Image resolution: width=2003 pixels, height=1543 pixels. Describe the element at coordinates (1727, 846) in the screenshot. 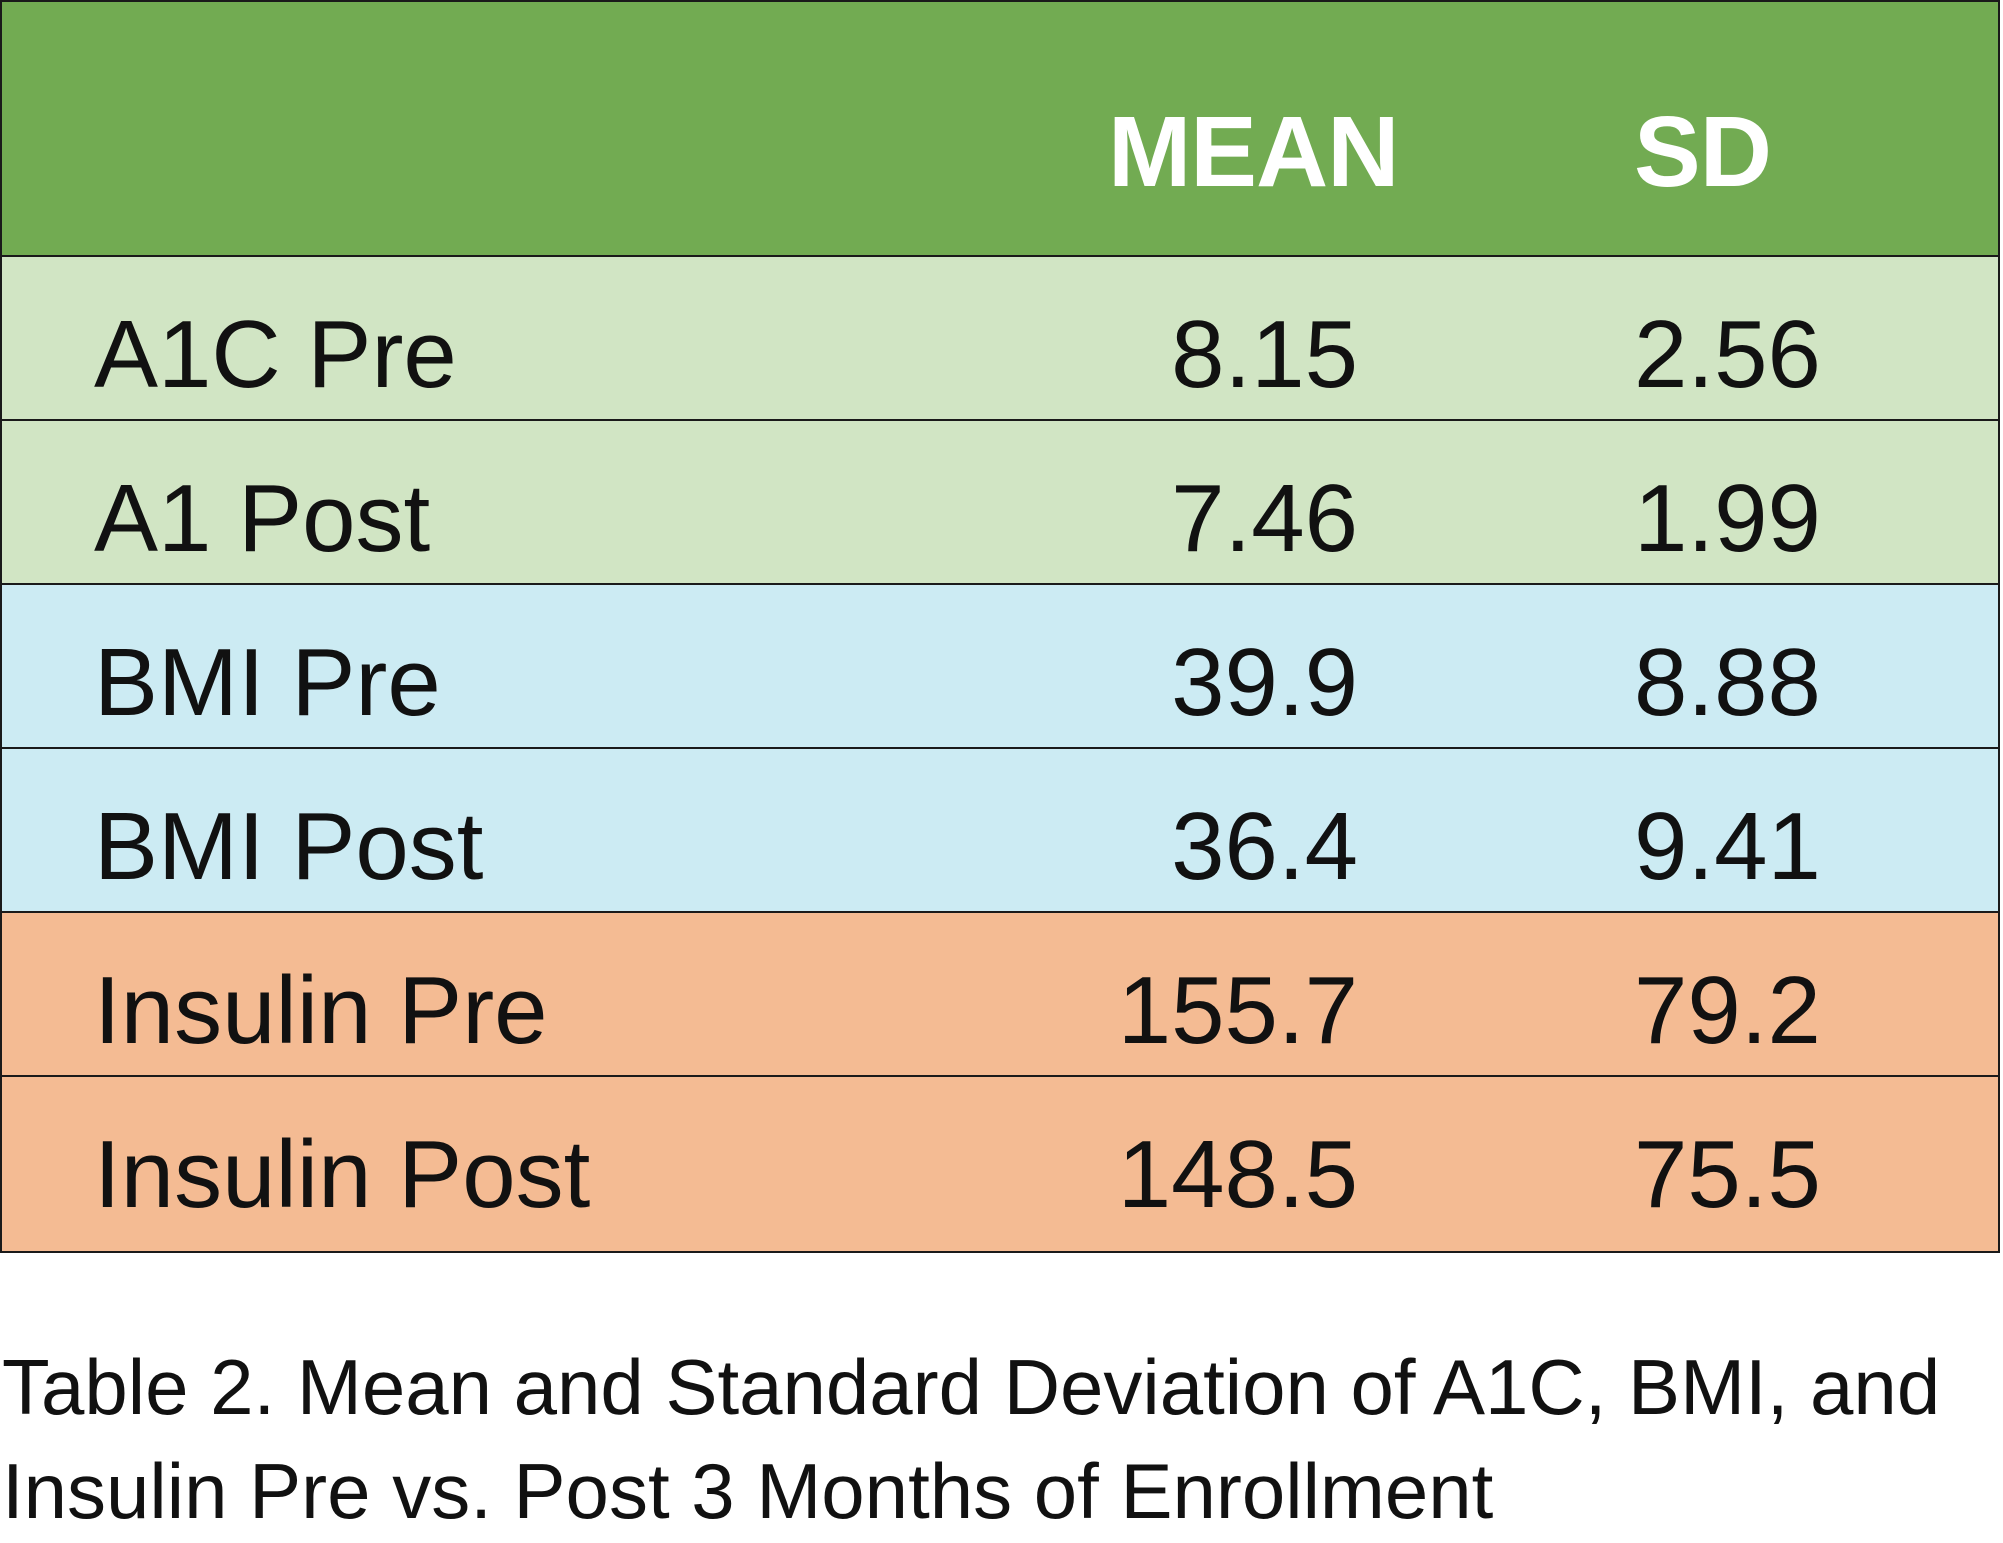

I see `row-sd-value: 9.41` at that location.